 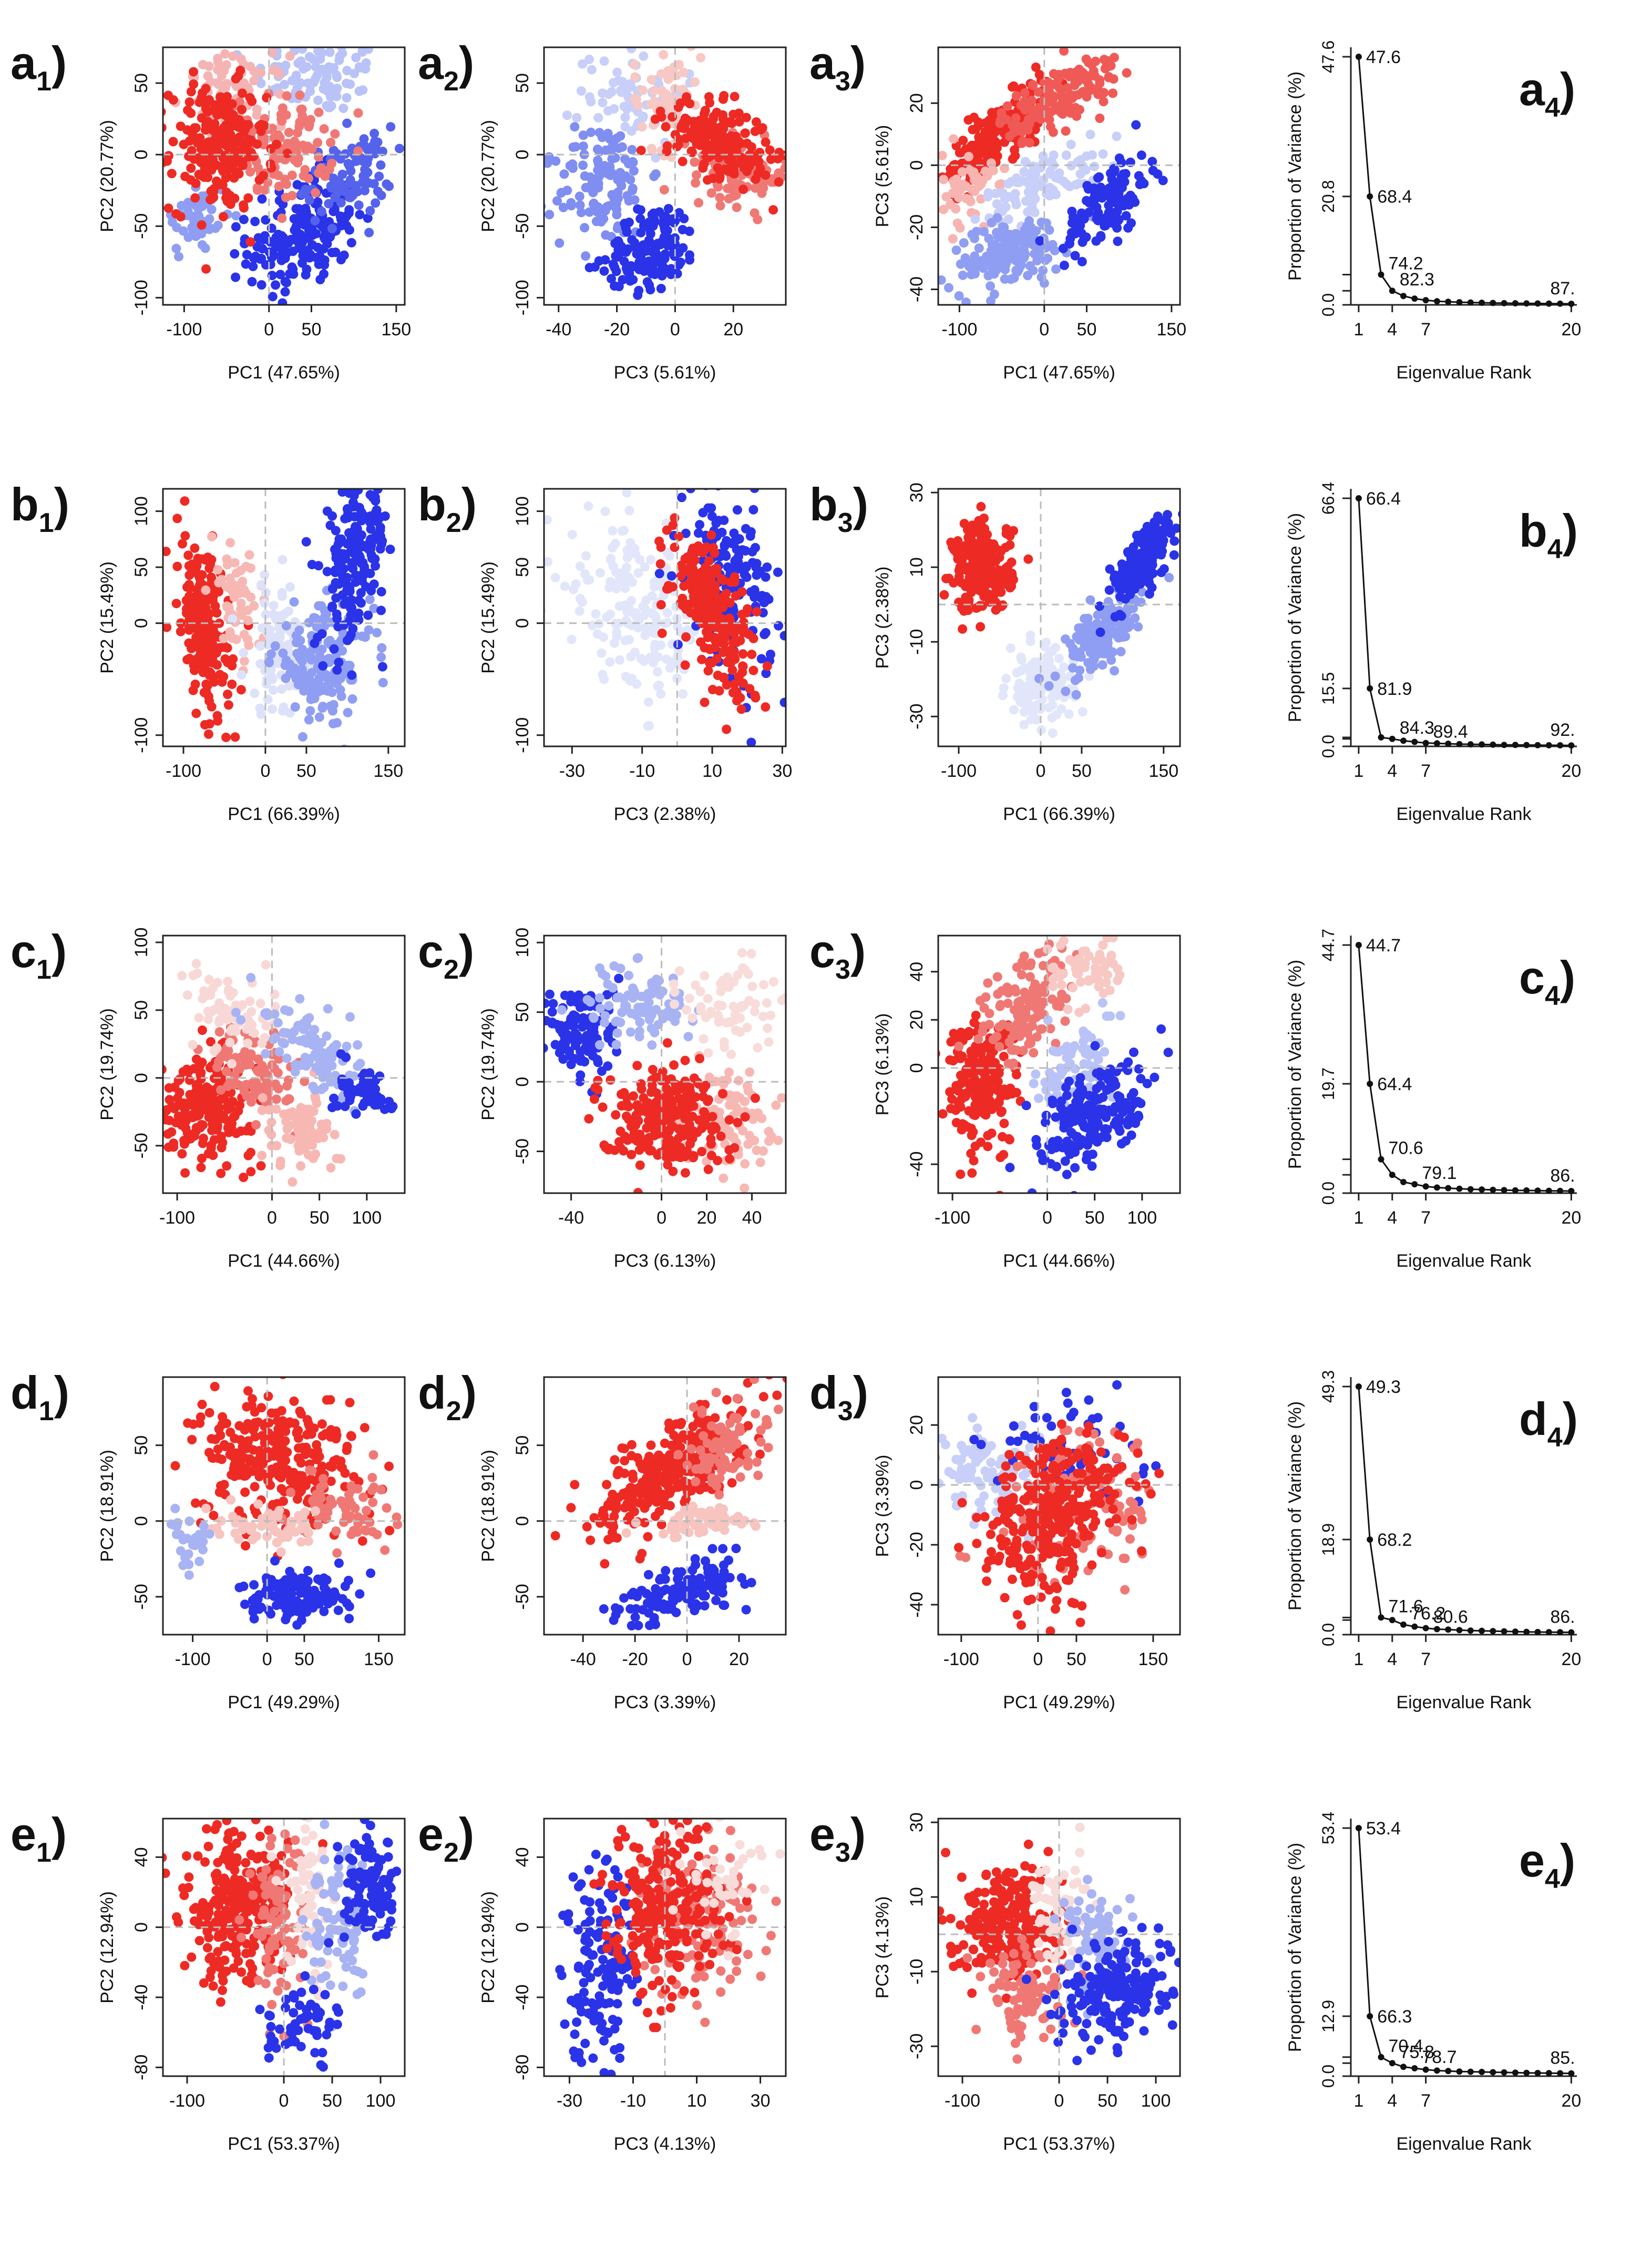 I want to click on panel-label: a2), so click(x=446, y=67).